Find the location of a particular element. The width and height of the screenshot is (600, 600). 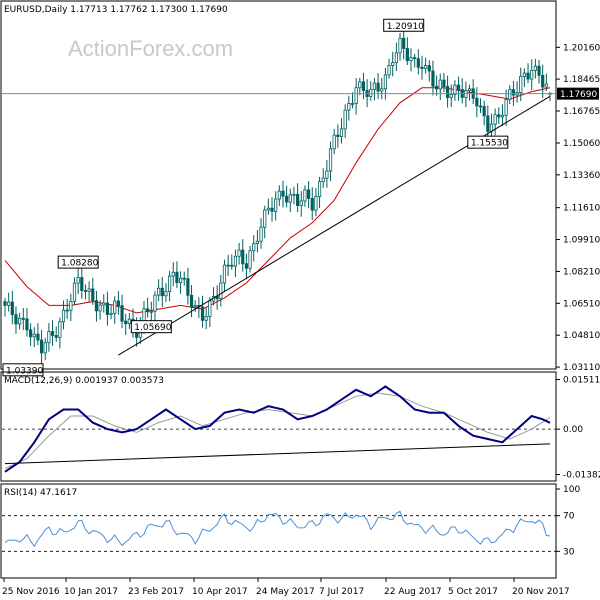

macd-header: MACD(12,26,9) 0.001937 0.003573 is located at coordinates (84, 381).